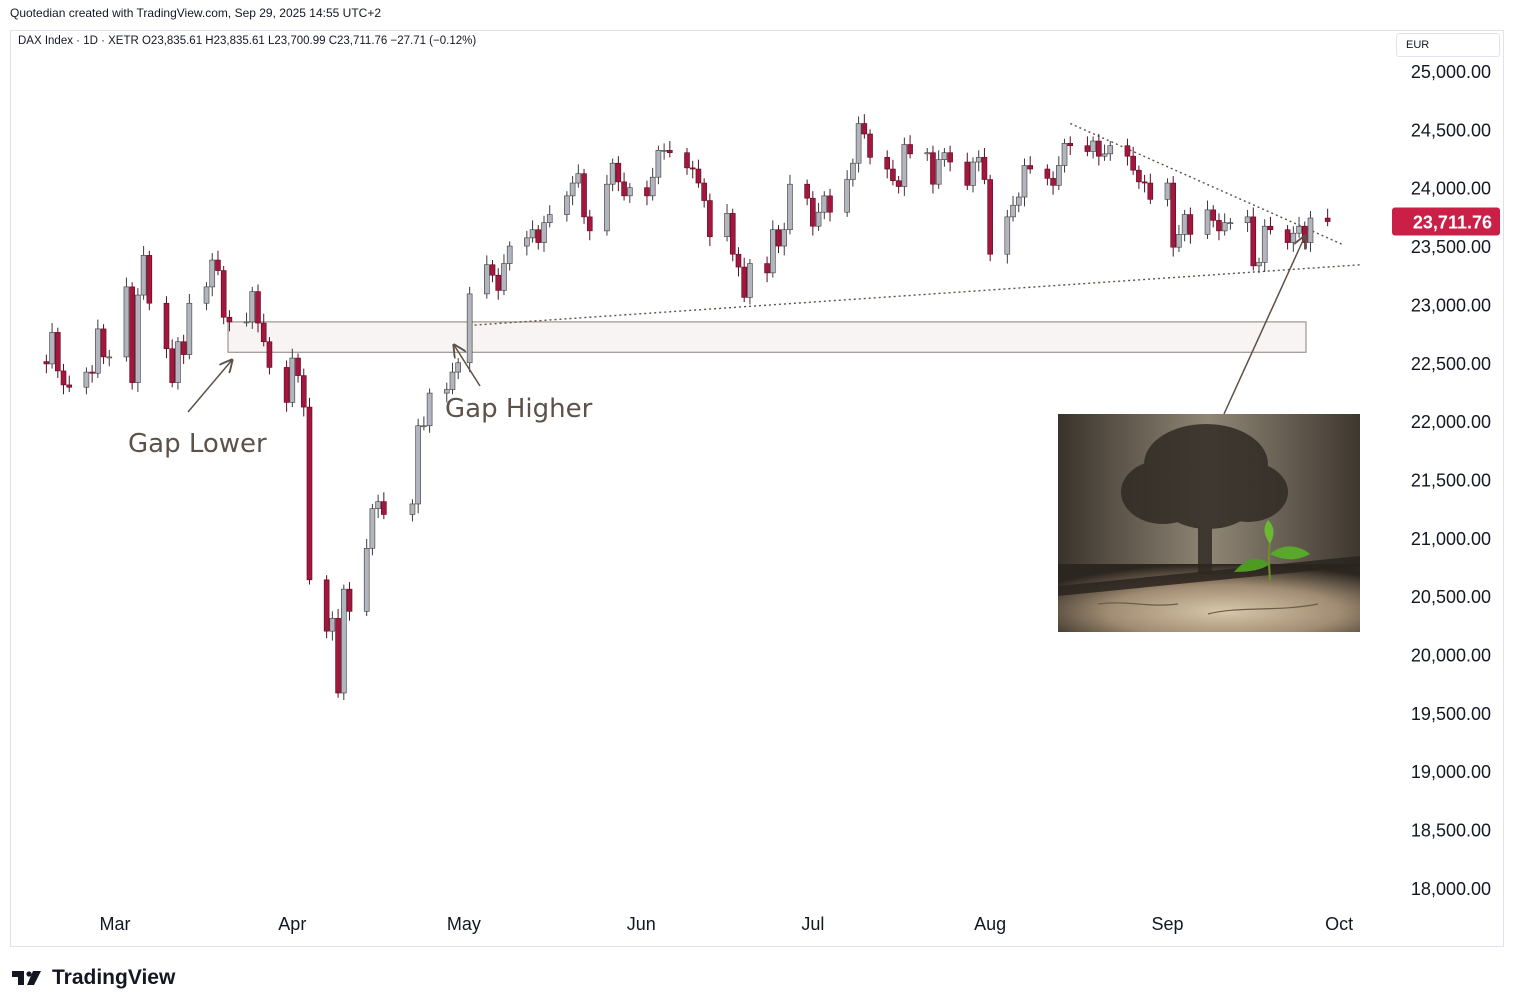 The height and width of the screenshot is (1008, 1515). What do you see at coordinates (767, 337) in the screenshot?
I see `gap-zone` at bounding box center [767, 337].